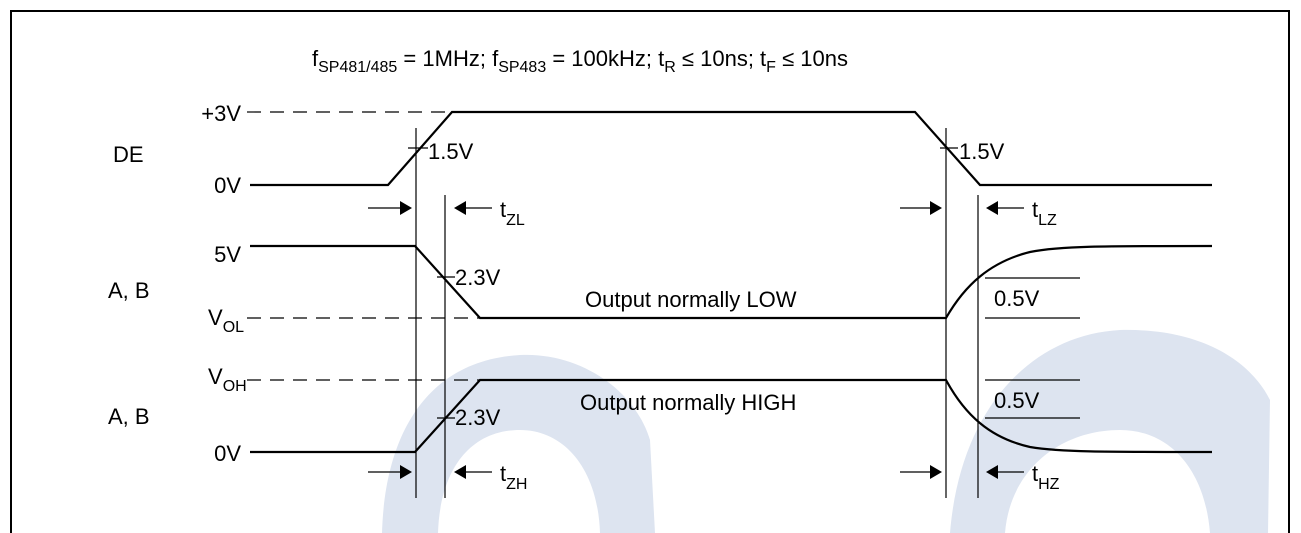 The width and height of the screenshot is (1301, 533). I want to click on arrow-tzl-right, so click(473, 208).